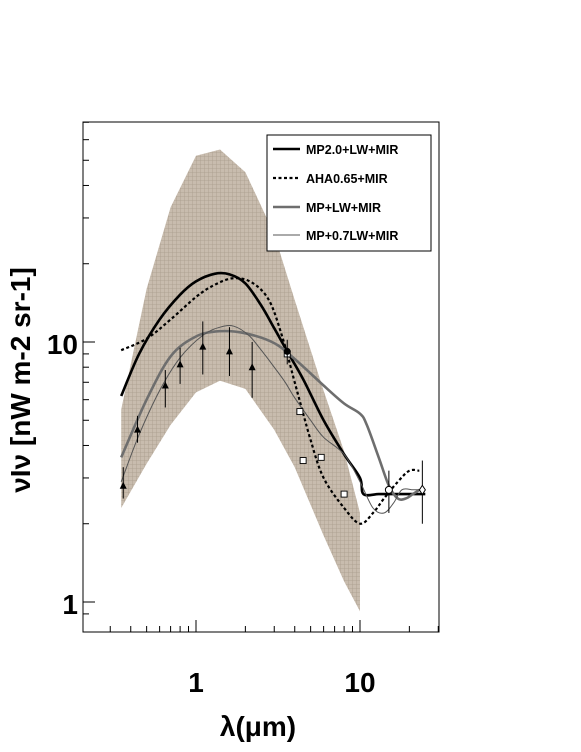 This screenshot has height=752, width=581. Describe the element at coordinates (287, 351) in the screenshot. I see `filled-circle-point` at that location.